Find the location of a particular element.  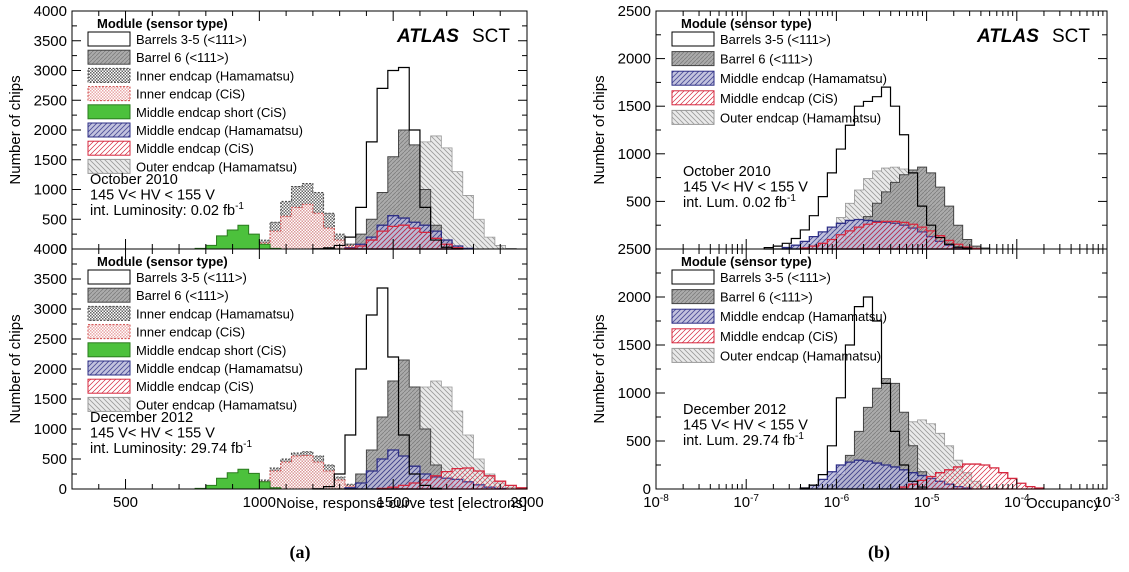

info-line: October 2010 is located at coordinates (134, 180).